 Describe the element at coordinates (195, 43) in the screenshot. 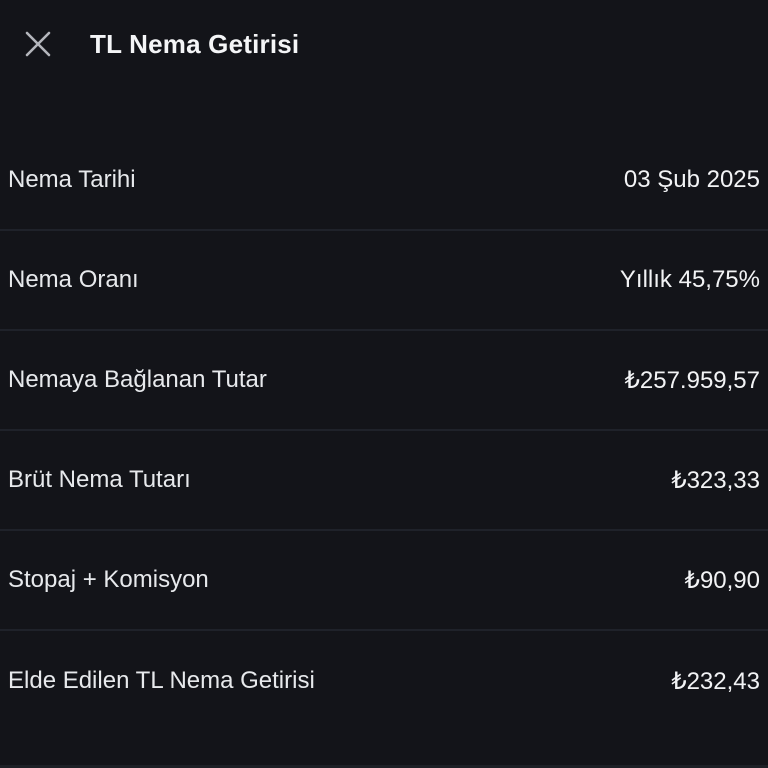

I see `page-title: TL Nema Getirisi` at that location.